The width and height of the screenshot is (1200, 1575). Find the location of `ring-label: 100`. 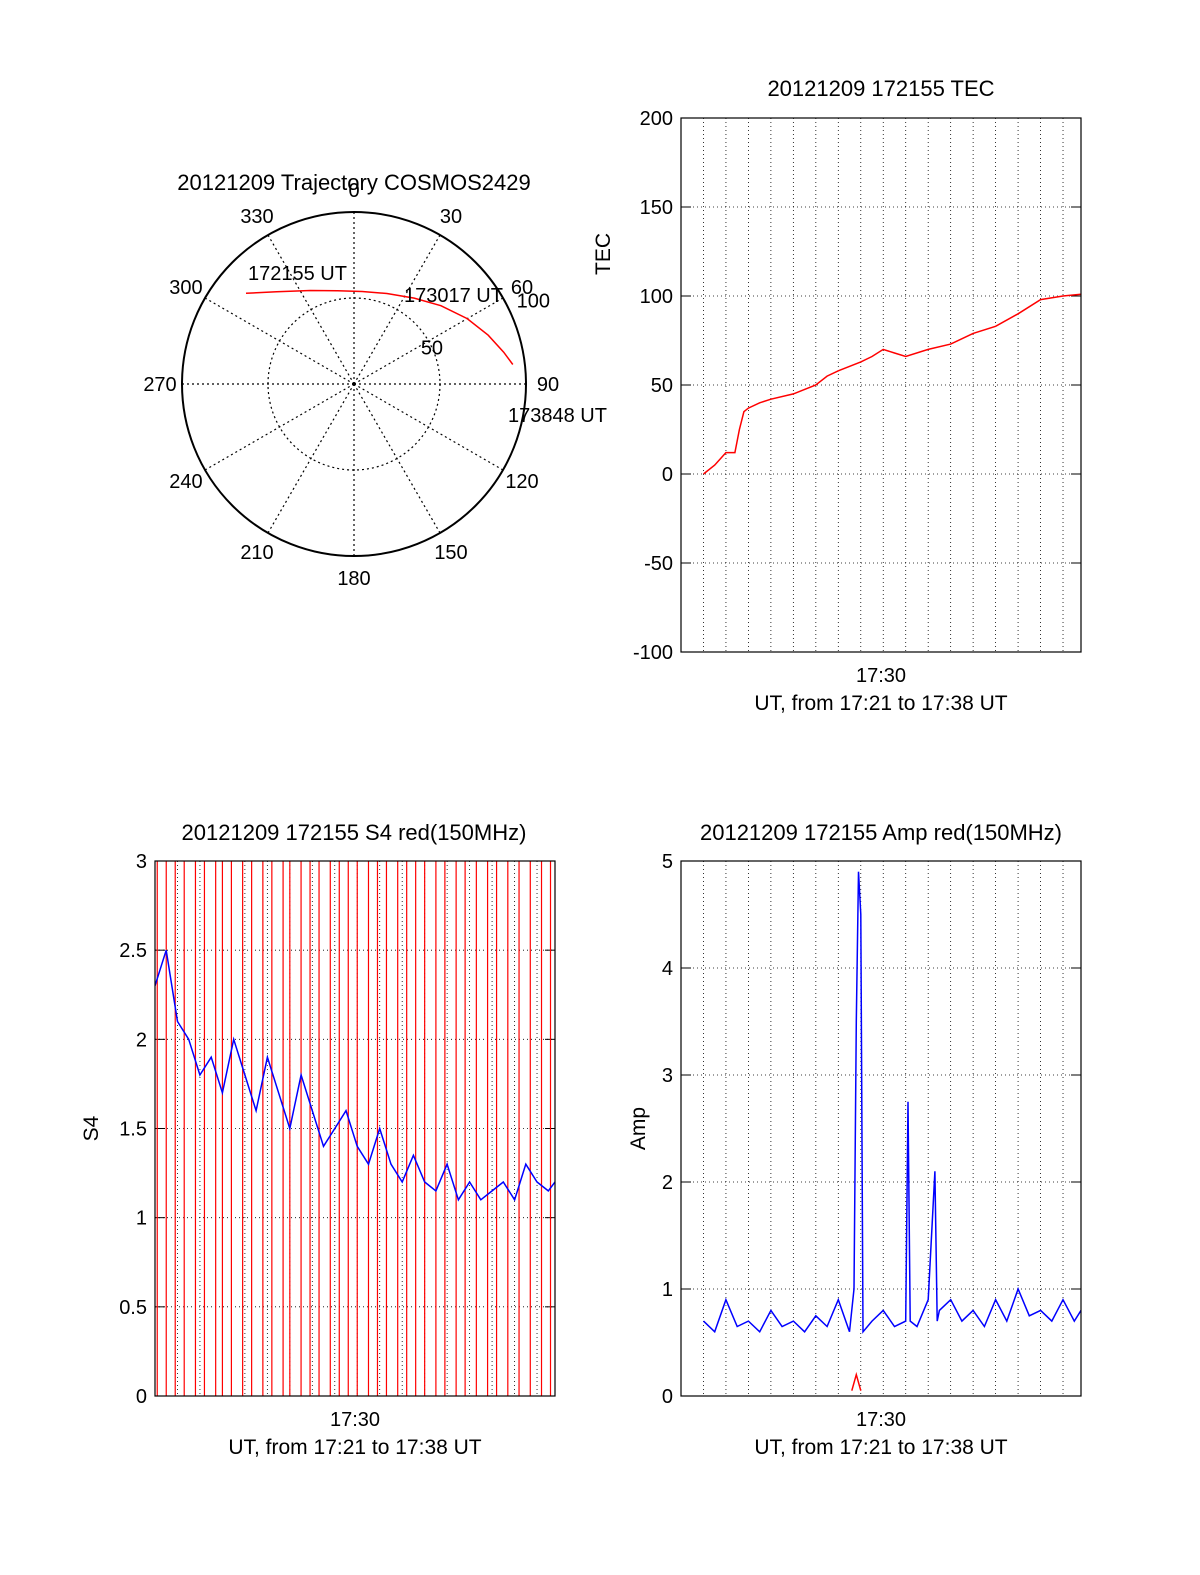

ring-label: 100 is located at coordinates (533, 301).